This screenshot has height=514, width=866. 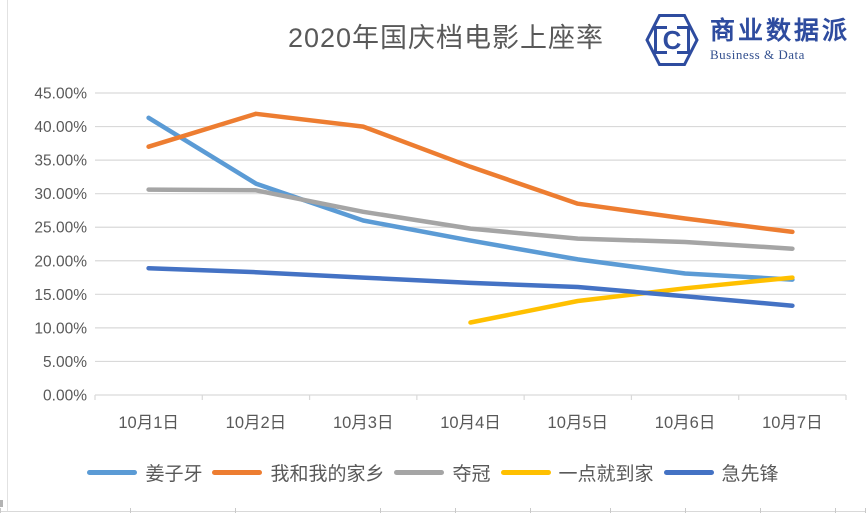 I want to click on y-axis-tick-label: 30.00%, so click(x=60, y=194).